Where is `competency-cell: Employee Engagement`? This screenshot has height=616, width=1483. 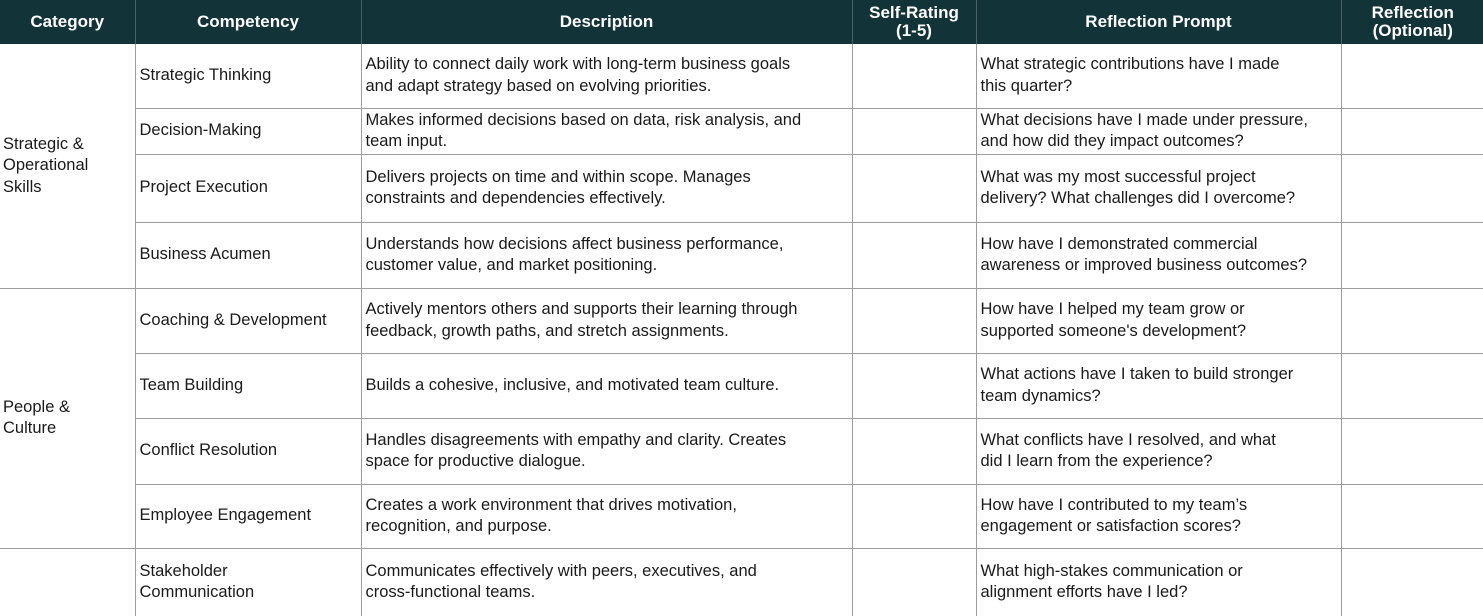 competency-cell: Employee Engagement is located at coordinates (248, 516).